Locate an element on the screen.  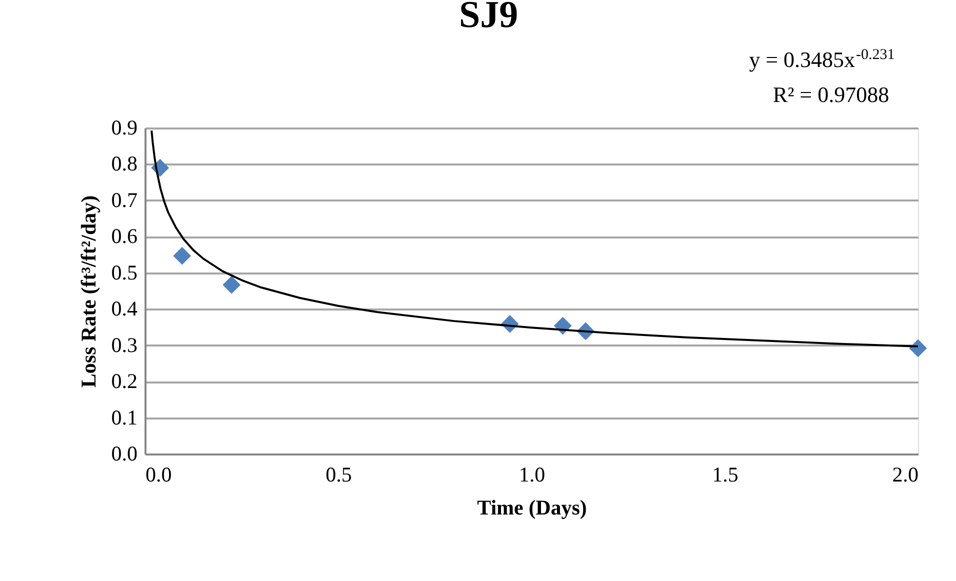
chart-title: SJ9 is located at coordinates (488, 18).